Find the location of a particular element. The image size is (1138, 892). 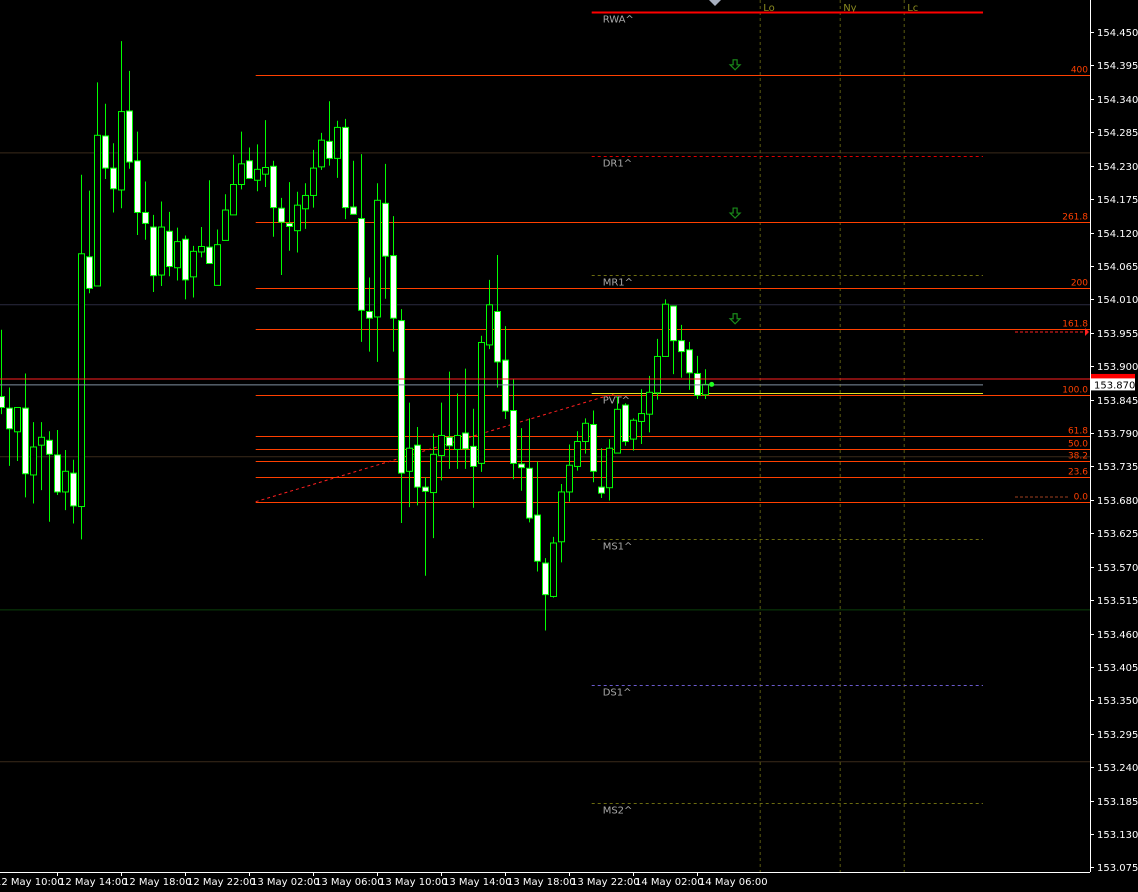

y-tick-label: 153.625 is located at coordinates (1117, 534).